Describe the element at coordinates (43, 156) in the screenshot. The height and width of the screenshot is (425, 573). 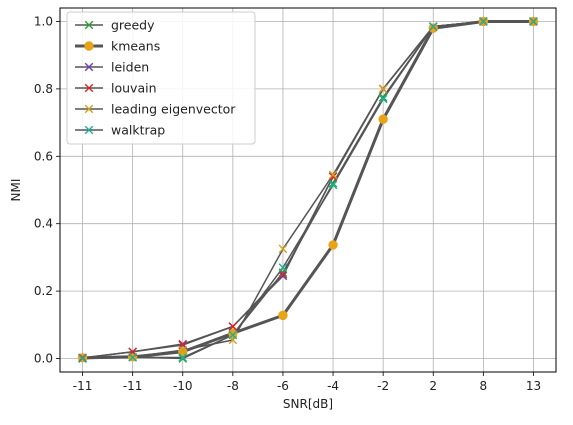
I see `y-tick-label: 0.6` at that location.